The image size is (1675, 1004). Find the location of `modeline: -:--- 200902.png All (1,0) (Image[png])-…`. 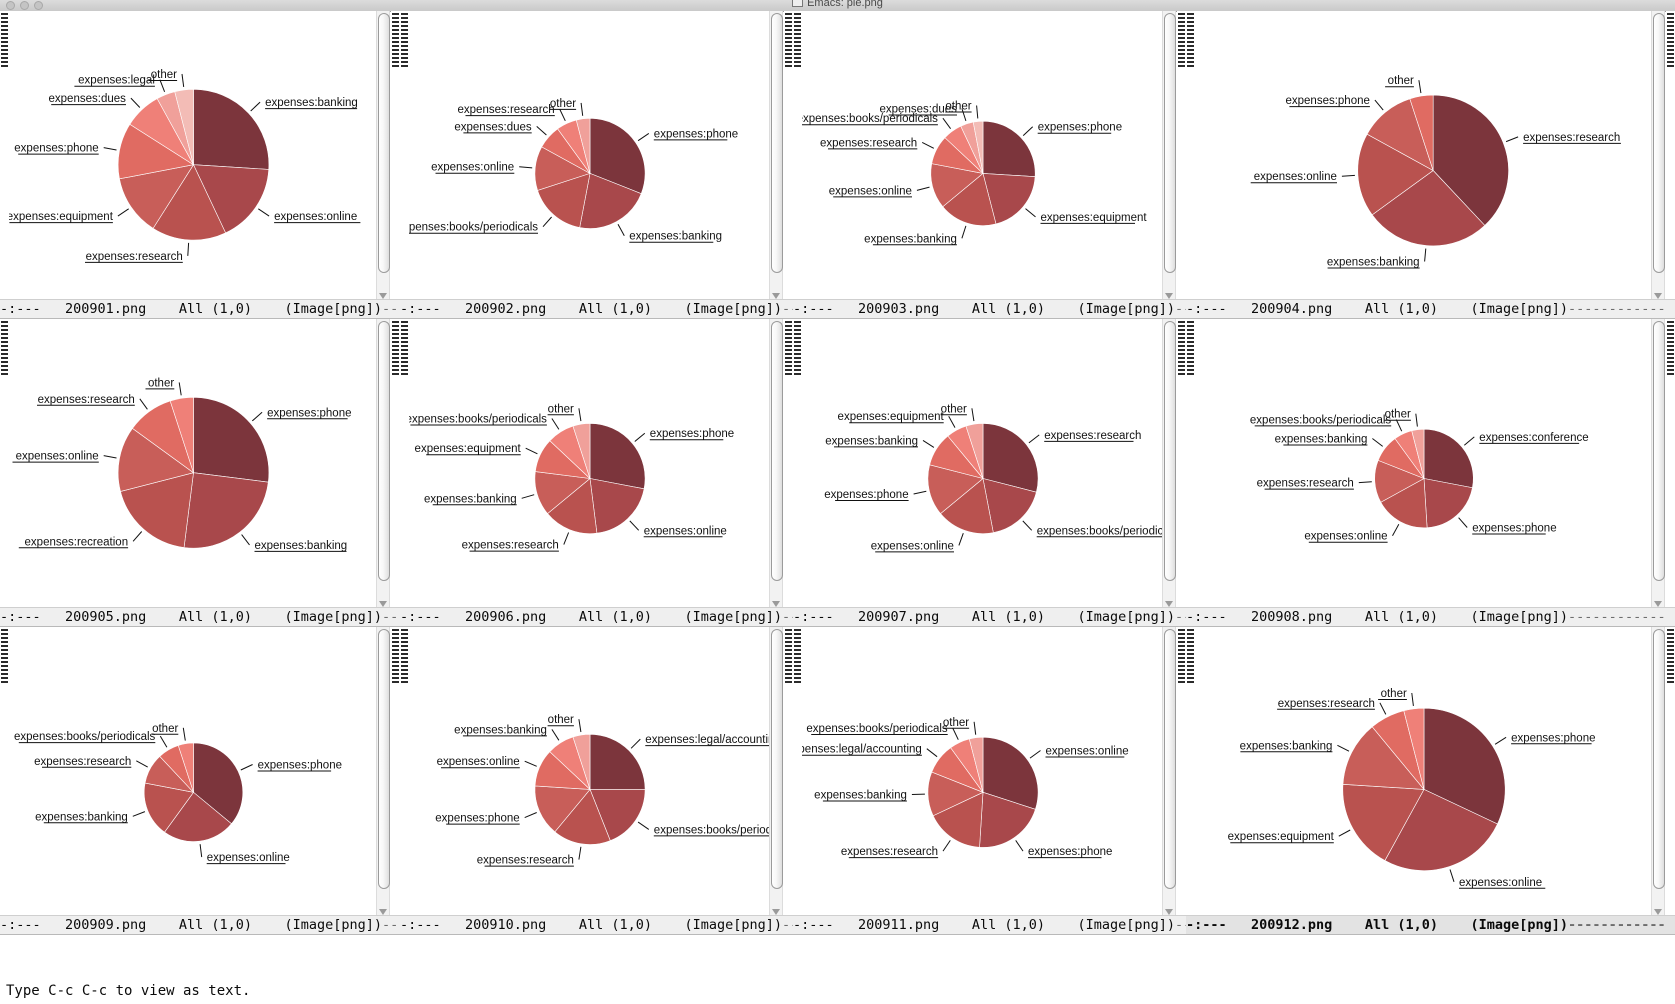

modeline: -:--- 200902.png All (1,0) (Image[png])-… is located at coordinates (596, 309).